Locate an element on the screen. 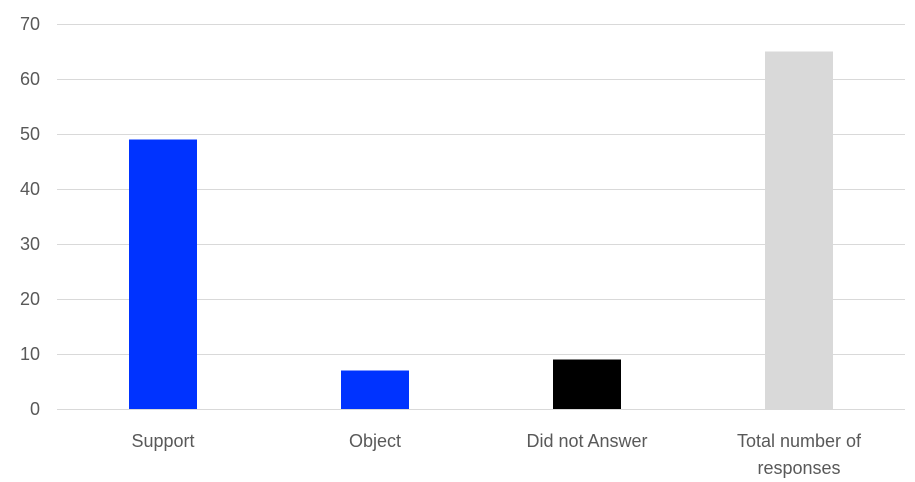  x-category-label: Support is located at coordinates (162, 441).